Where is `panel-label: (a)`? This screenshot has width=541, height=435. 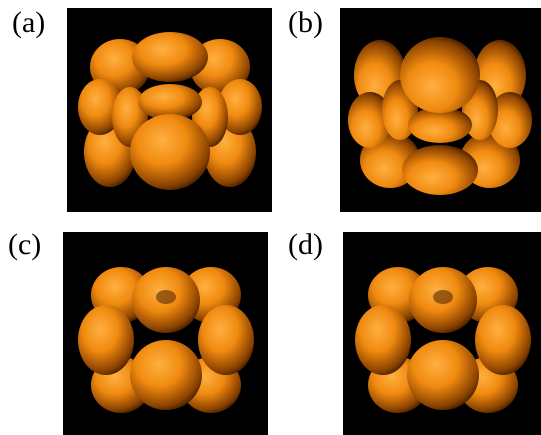
panel-label: (a) is located at coordinates (28, 22).